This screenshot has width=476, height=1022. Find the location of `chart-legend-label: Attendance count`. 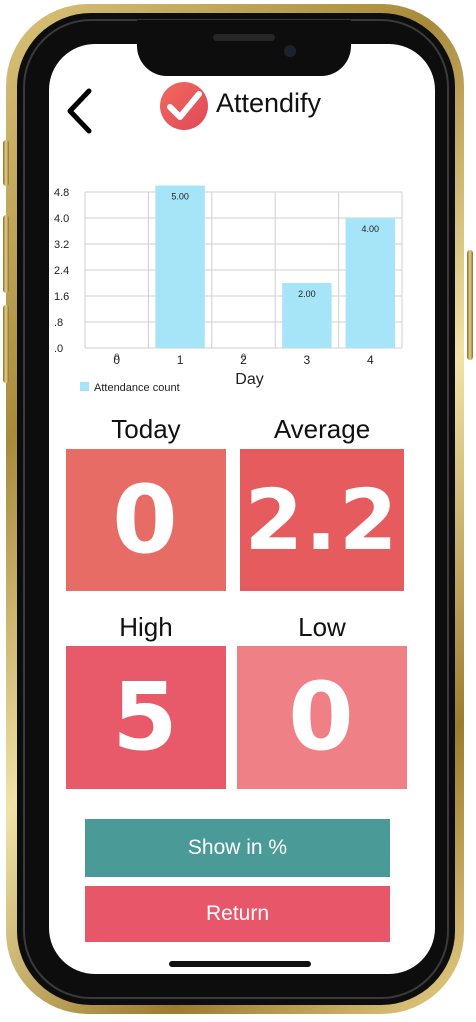

chart-legend-label: Attendance count is located at coordinates (137, 388).